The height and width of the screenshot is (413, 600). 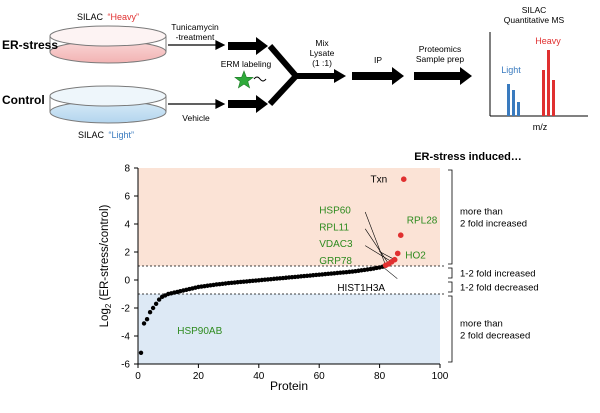 What do you see at coordinates (548, 41) in the screenshot?
I see `ms-heavy-label: Heavy` at bounding box center [548, 41].